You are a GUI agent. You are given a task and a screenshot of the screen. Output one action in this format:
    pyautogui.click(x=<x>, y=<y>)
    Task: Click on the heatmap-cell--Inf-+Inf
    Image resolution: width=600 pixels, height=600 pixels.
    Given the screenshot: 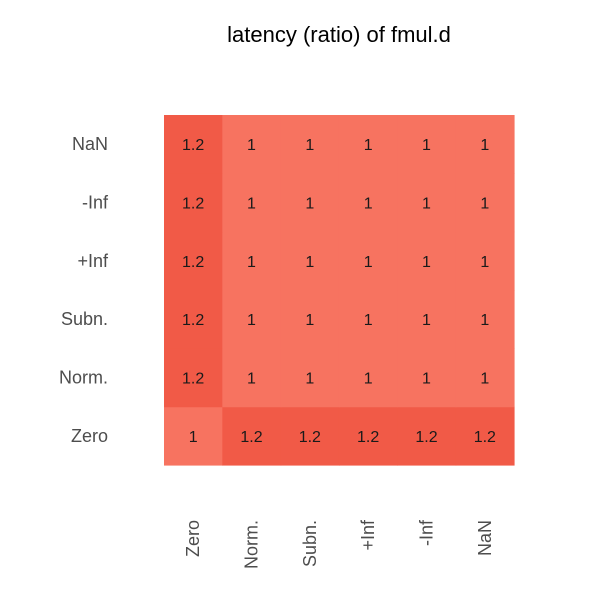 What is the action you would take?
    pyautogui.click(x=368, y=203)
    